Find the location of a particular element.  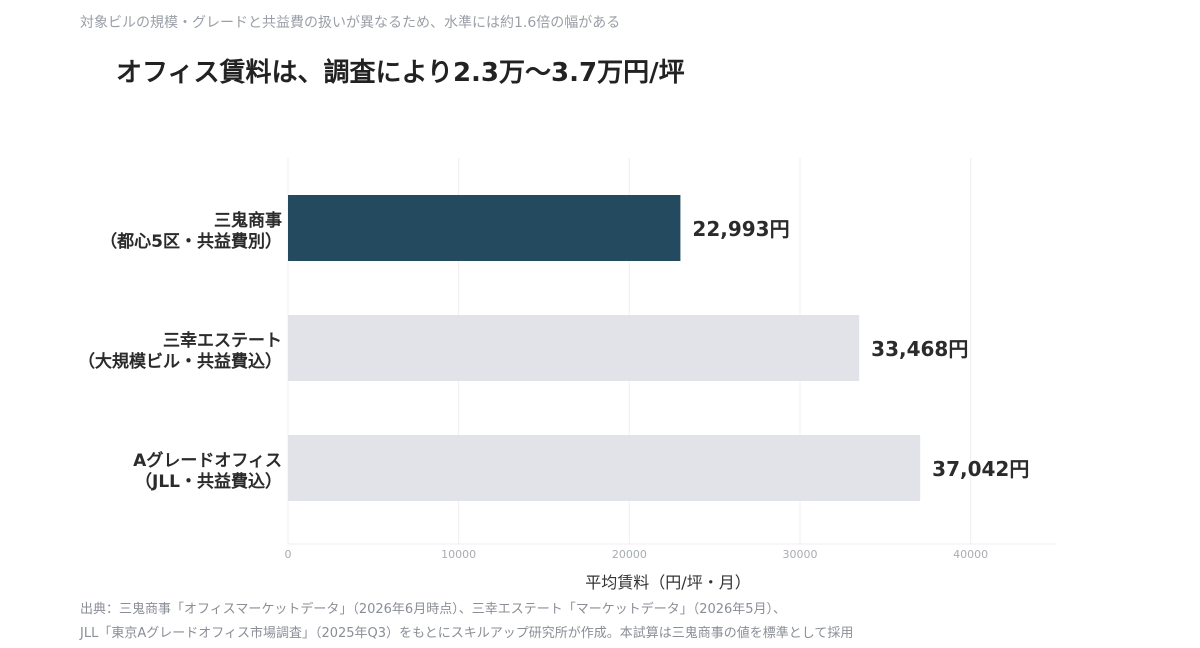

category-label-line: （都心5区・共益費別） is located at coordinates (191, 241).